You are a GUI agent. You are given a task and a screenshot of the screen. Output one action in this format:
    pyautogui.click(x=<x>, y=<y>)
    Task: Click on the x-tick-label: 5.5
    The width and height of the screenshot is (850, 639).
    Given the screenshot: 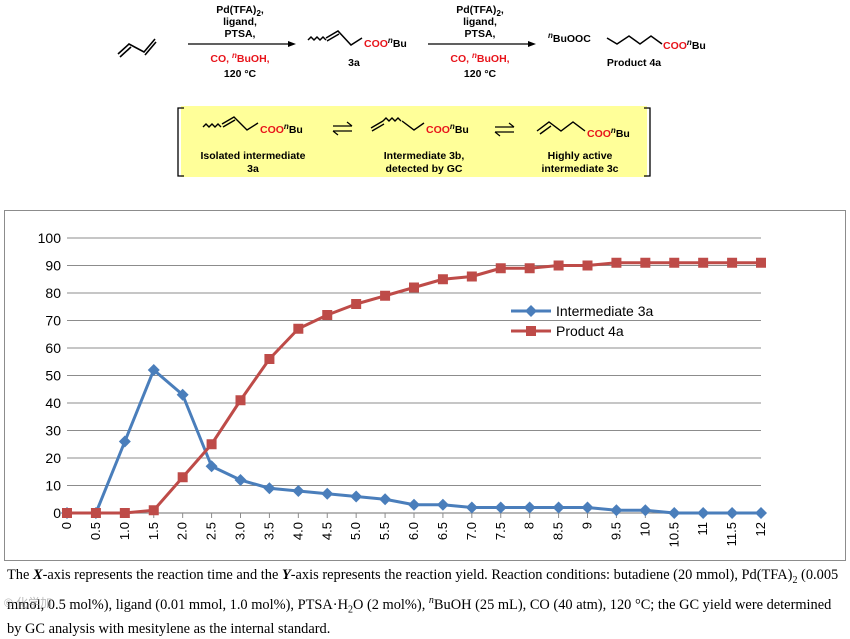 What is the action you would take?
    pyautogui.click(x=384, y=531)
    